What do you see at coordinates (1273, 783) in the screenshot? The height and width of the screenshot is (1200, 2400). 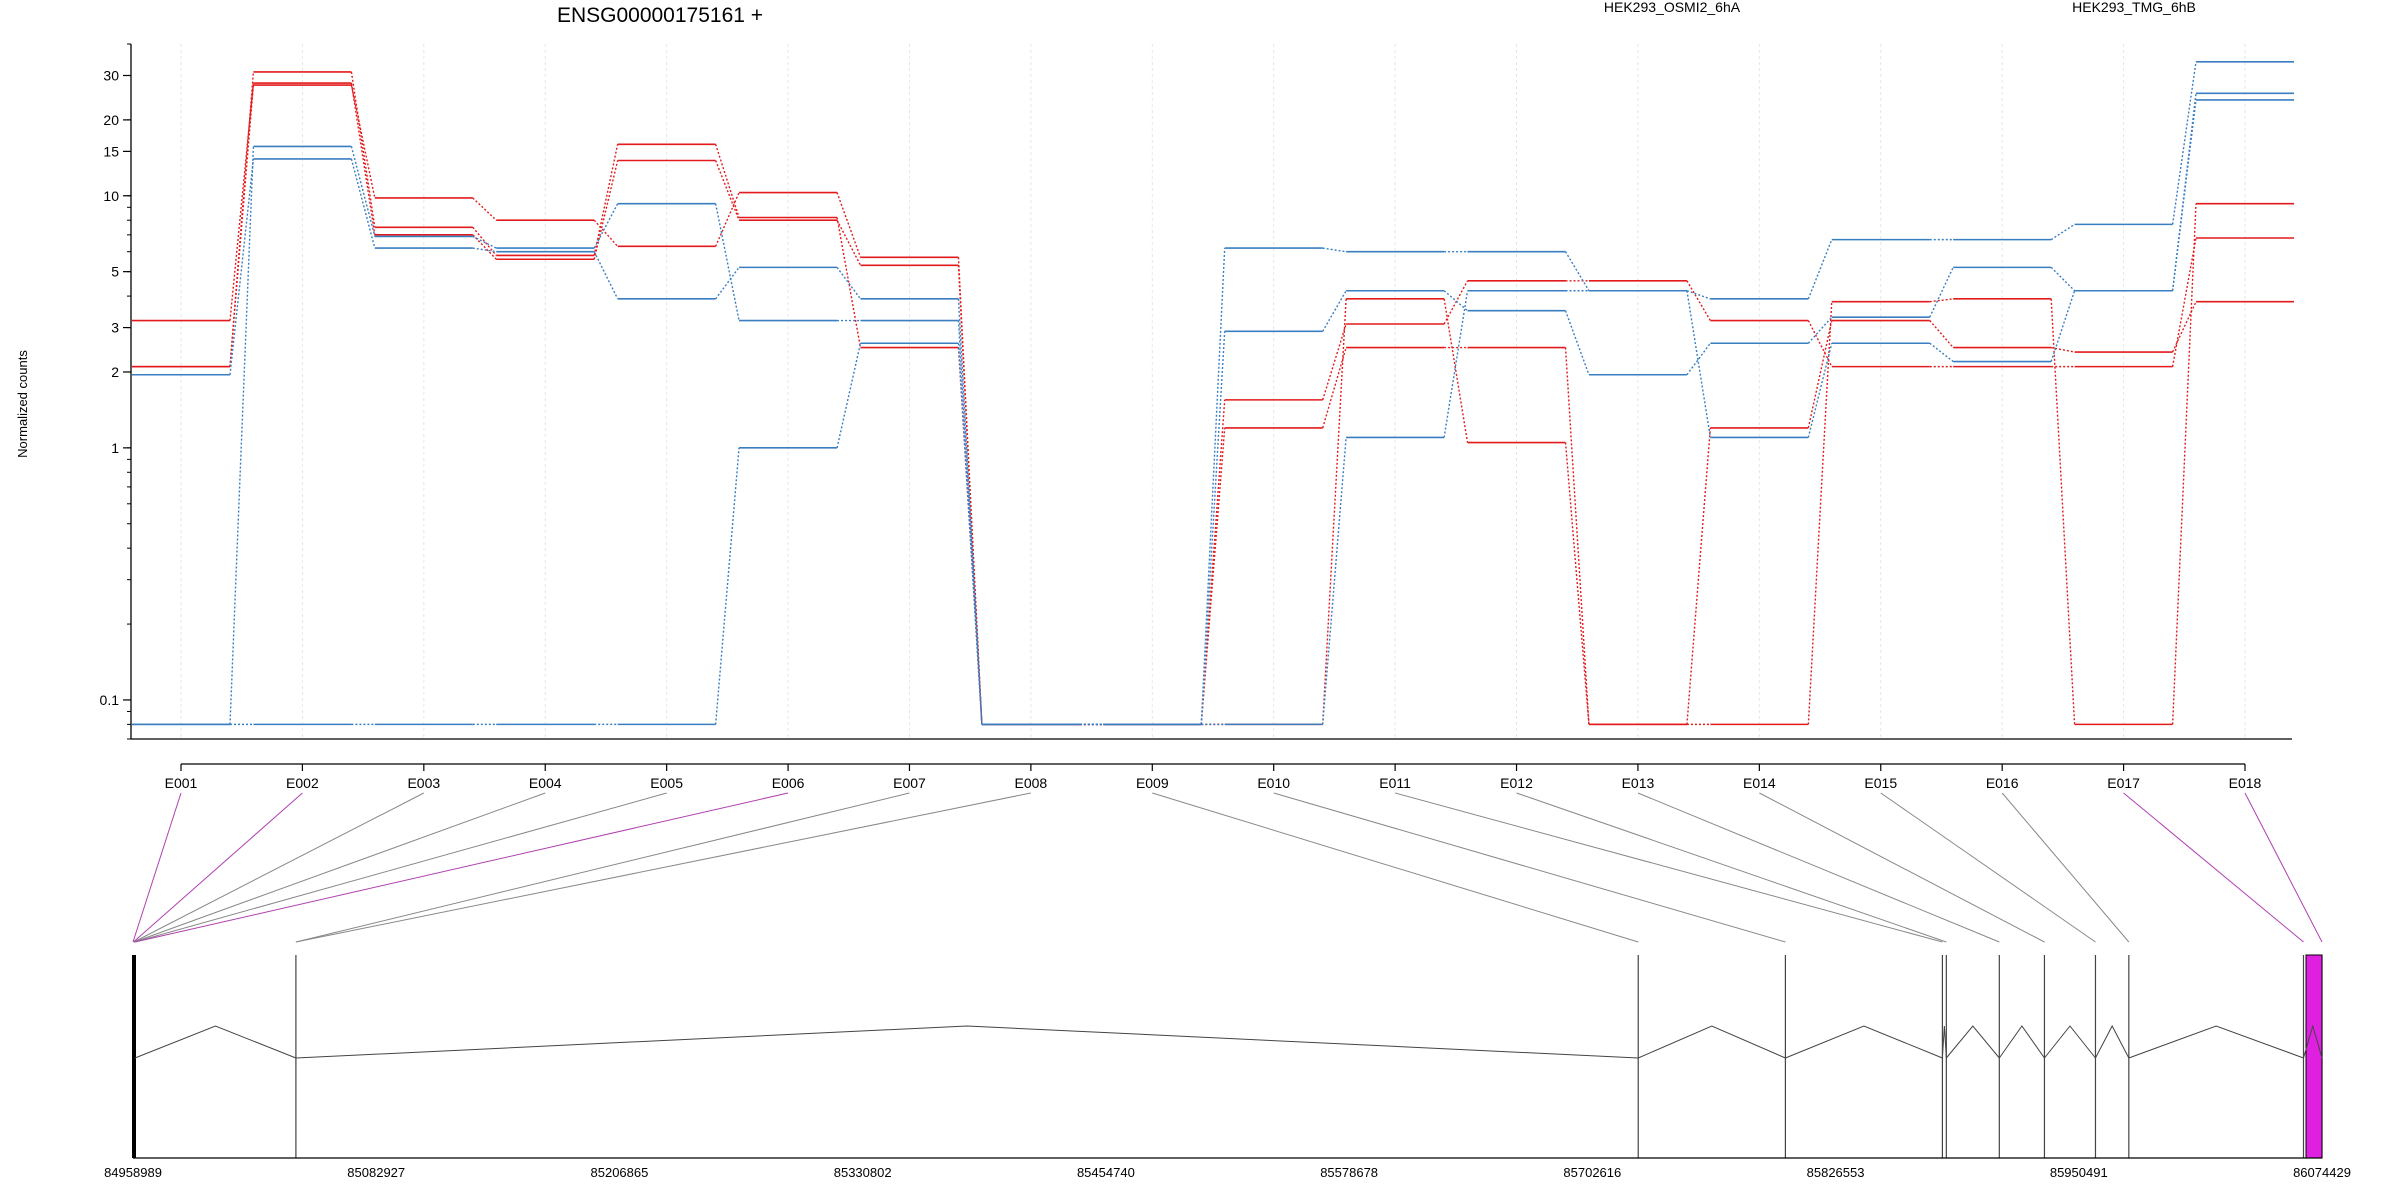 I see `x-tick-label: E010` at bounding box center [1273, 783].